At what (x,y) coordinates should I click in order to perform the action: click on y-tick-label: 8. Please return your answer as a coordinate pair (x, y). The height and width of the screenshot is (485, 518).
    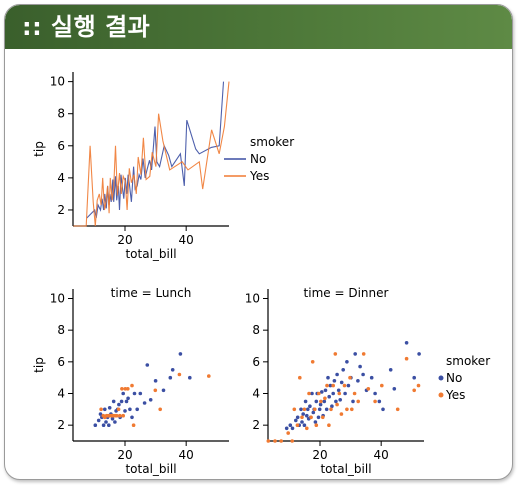
    Looking at the image, I should click on (256, 330).